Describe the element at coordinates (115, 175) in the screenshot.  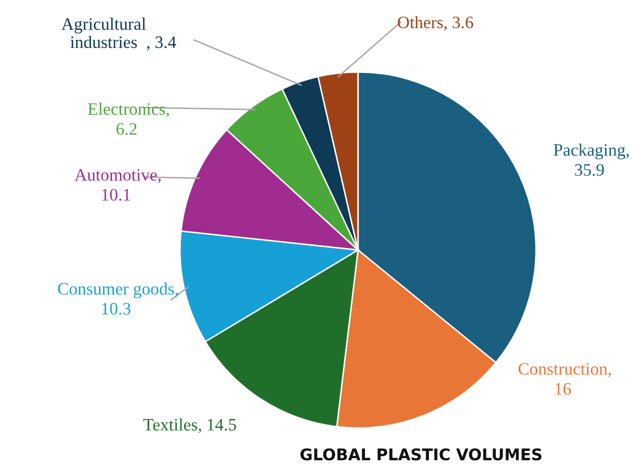
I see `slice-label: Automotive` at that location.